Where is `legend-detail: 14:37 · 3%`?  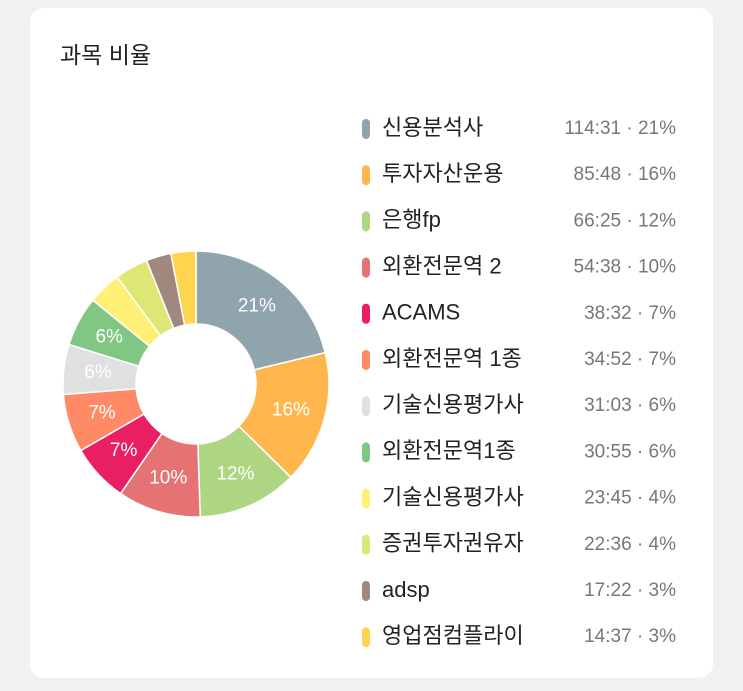 legend-detail: 14:37 · 3% is located at coordinates (630, 636).